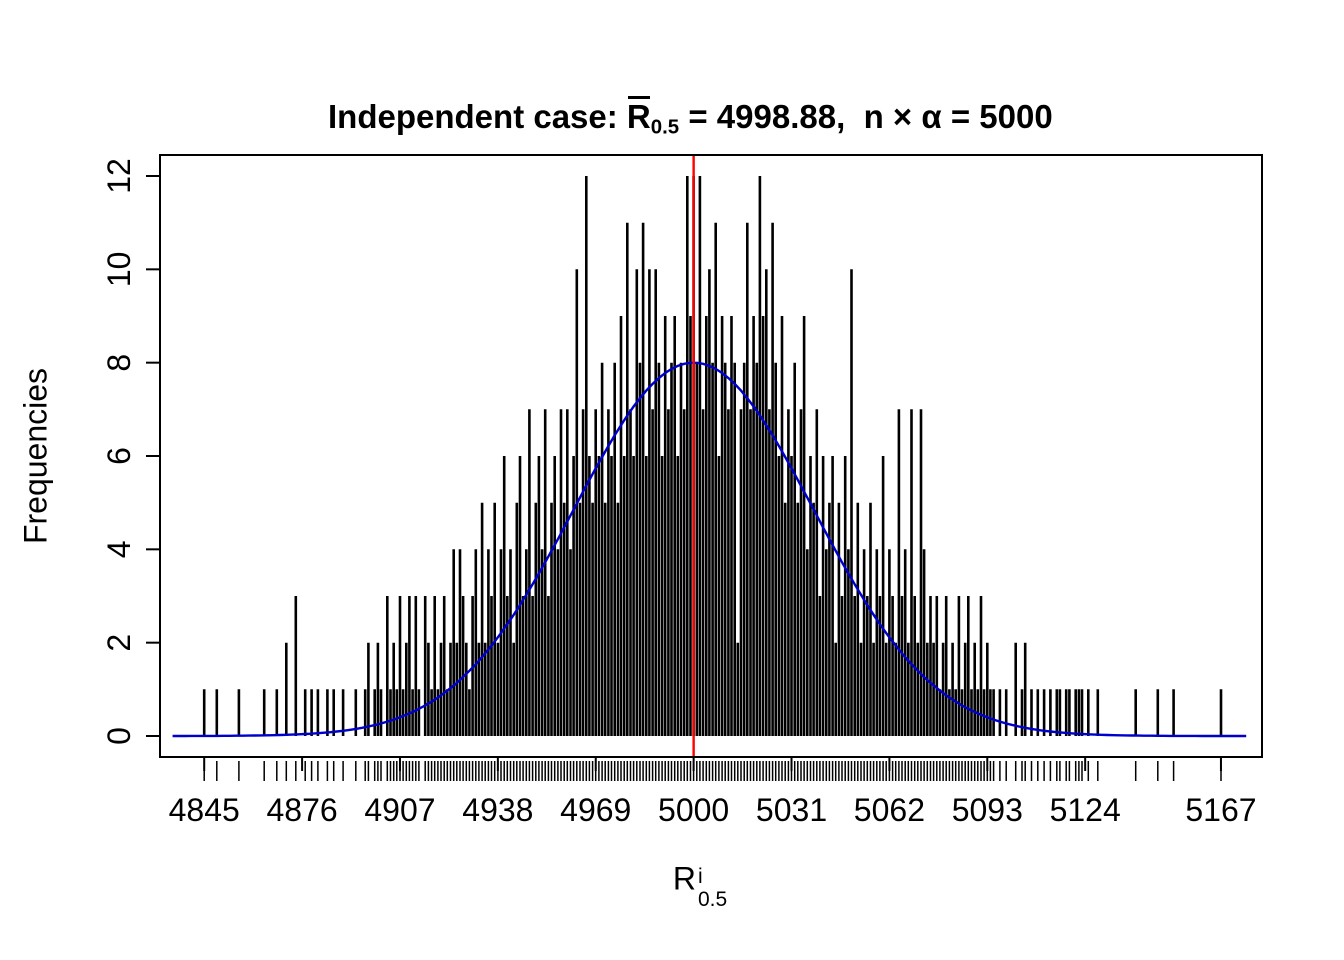  What do you see at coordinates (35, 456) in the screenshot?
I see `y-axis-label: Frequencies` at bounding box center [35, 456].